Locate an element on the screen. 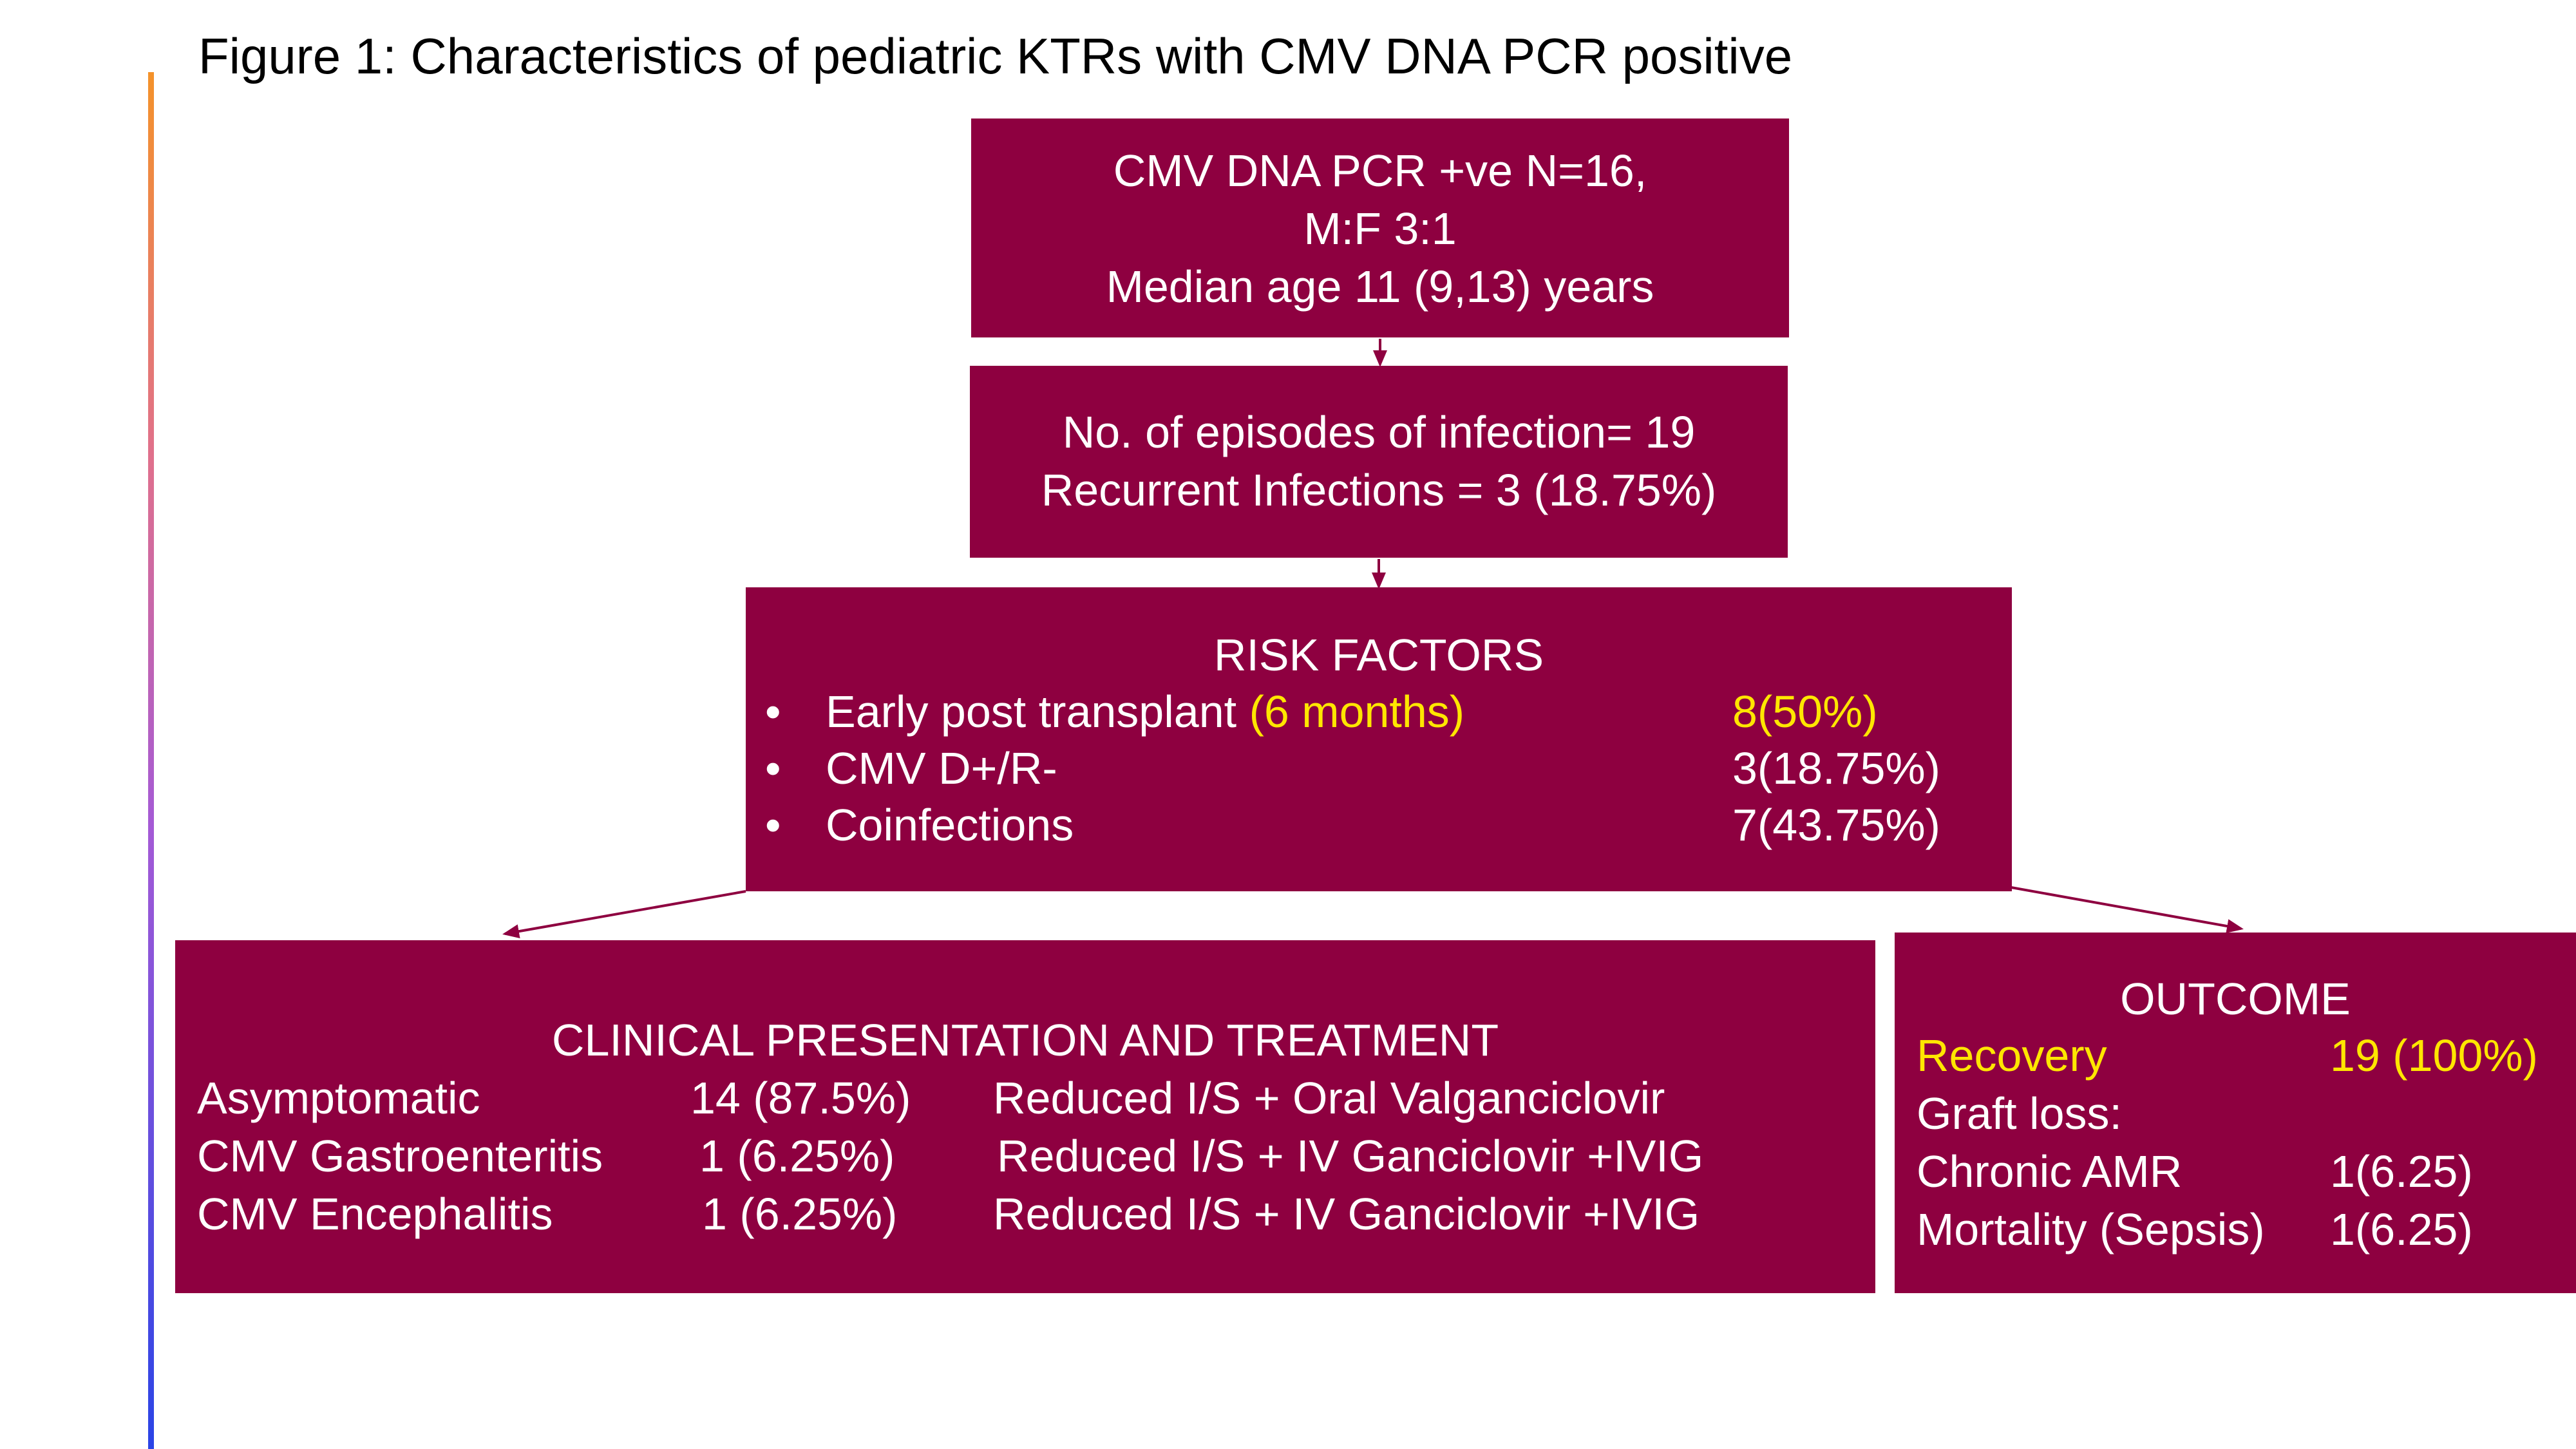  outcome-mortality-label: Mortality (Sepsis) is located at coordinates (2091, 1229).